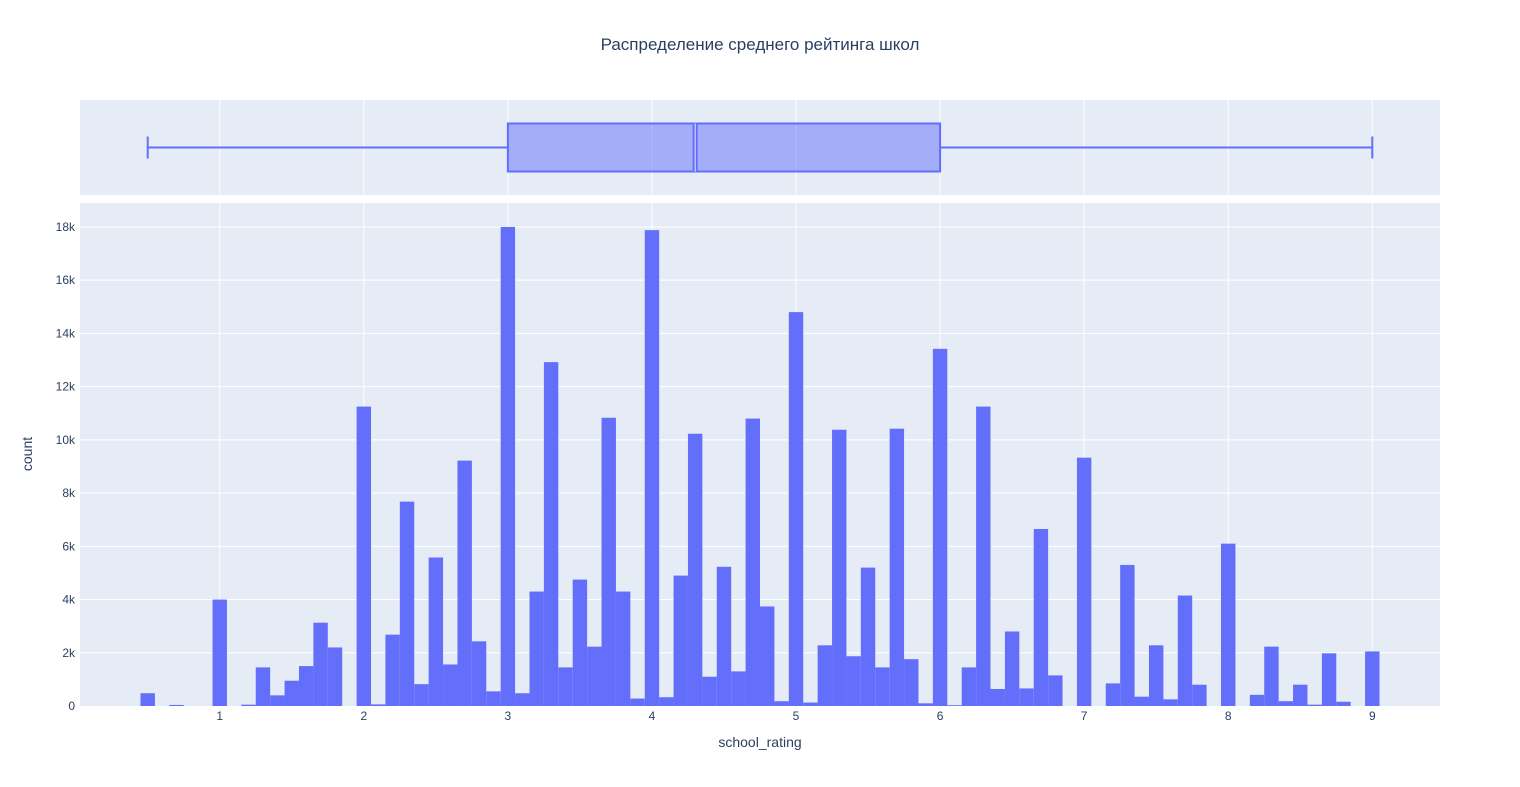 The width and height of the screenshot is (1520, 787). Describe the element at coordinates (69, 493) in the screenshot. I see `y-tick-label: 8k` at that location.